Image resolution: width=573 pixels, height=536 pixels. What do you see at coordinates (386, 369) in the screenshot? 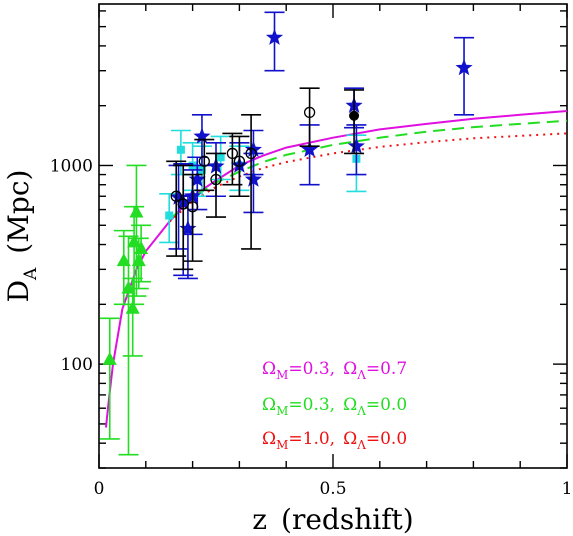
I see `legend-text-part: =0.7` at bounding box center [386, 369].